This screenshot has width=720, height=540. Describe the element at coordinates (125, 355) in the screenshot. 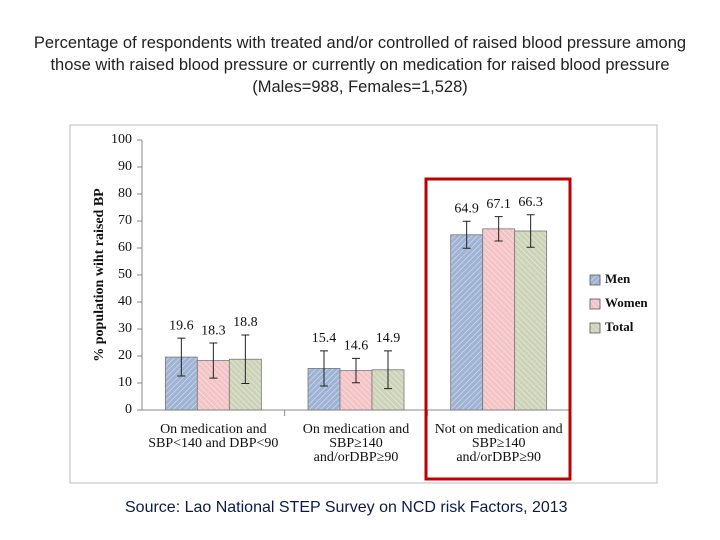

I see `y-tick-label: 20` at that location.